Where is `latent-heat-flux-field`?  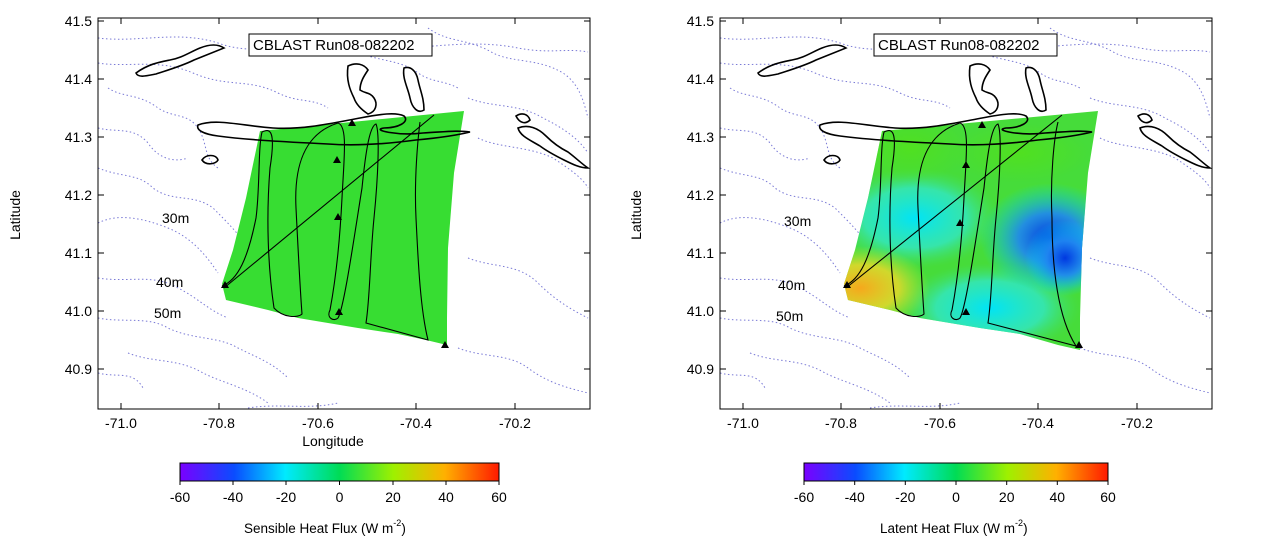
latent-heat-flux-field is located at coordinates (971, 230).